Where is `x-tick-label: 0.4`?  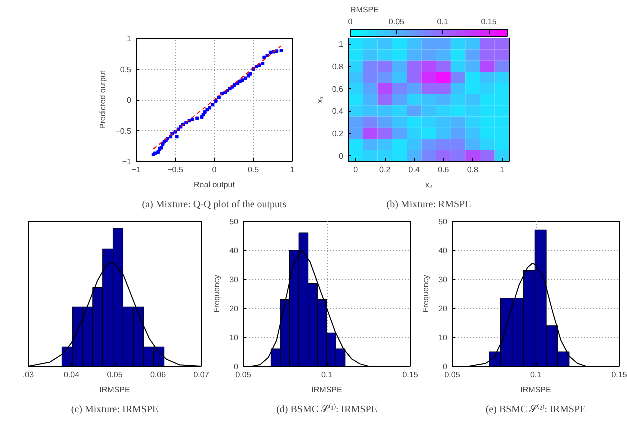 x-tick-label: 0.4 is located at coordinates (414, 170).